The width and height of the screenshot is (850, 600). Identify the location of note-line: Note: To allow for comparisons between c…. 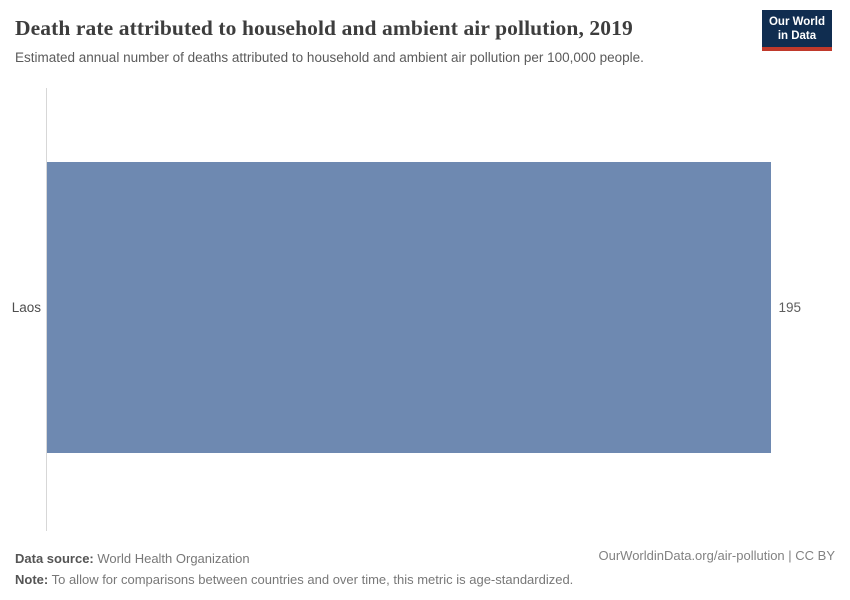
(294, 579).